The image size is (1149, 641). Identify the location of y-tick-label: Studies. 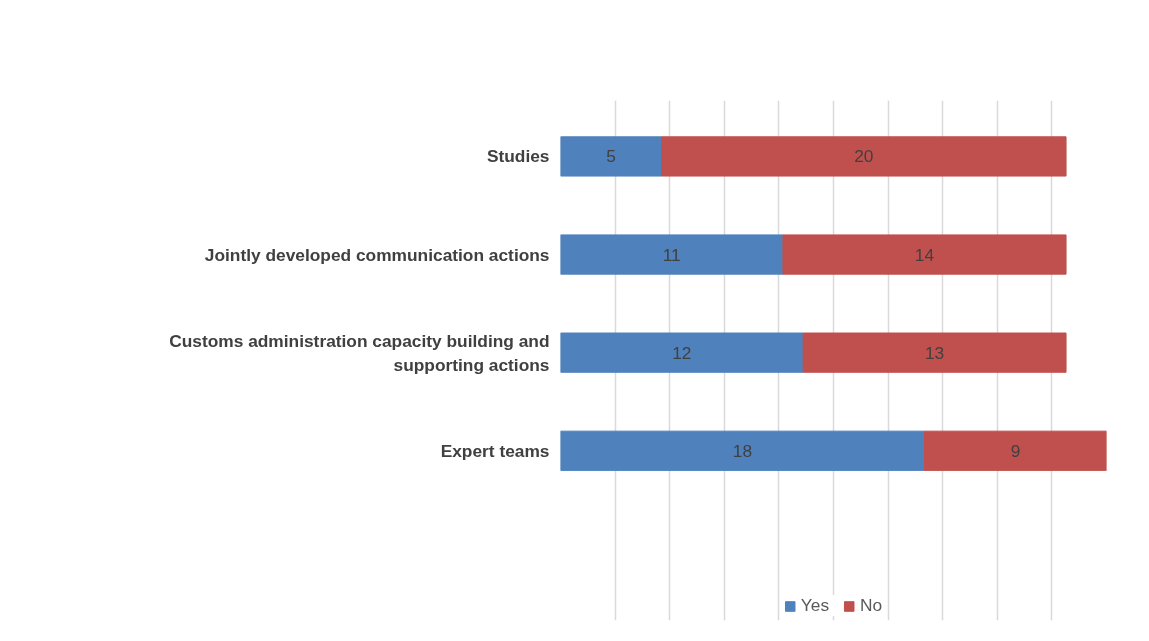
(518, 156).